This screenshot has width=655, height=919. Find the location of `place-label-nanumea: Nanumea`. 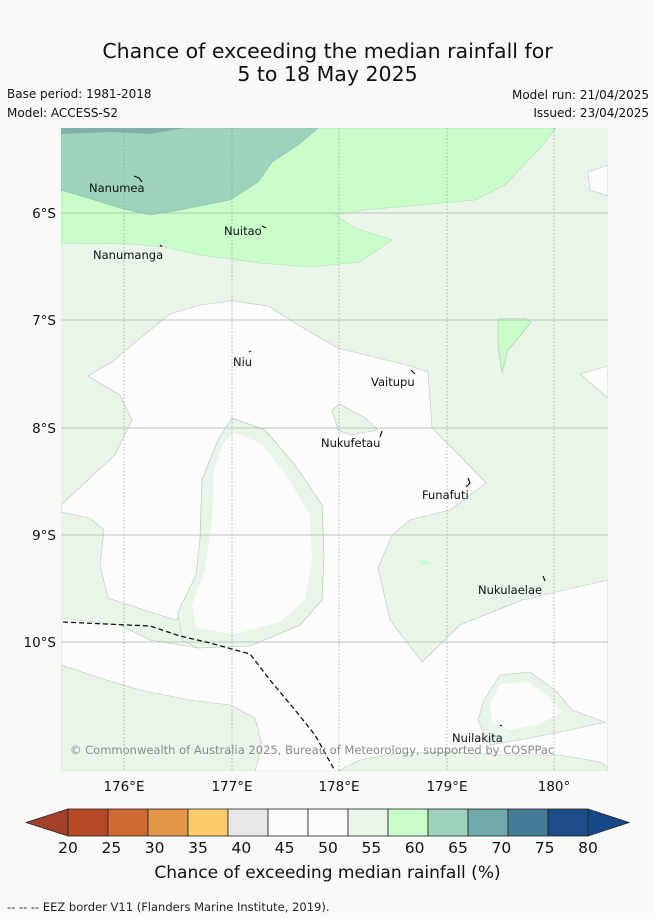

place-label-nanumea: Nanumea is located at coordinates (117, 188).